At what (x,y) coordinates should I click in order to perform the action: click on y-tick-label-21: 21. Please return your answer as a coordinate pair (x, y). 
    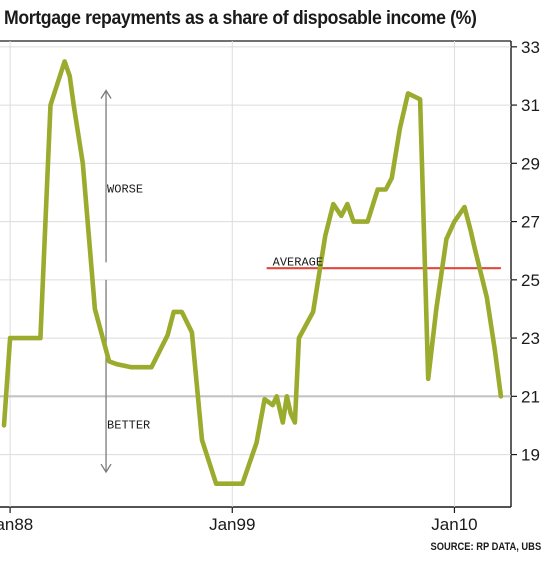
    Looking at the image, I should click on (530, 396).